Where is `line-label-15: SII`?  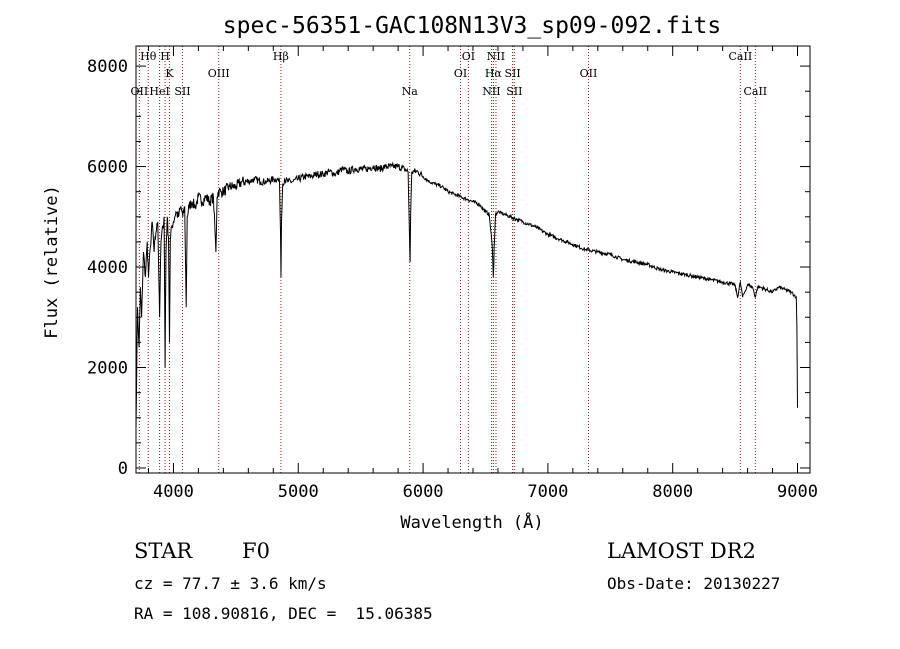
line-label-15: SII is located at coordinates (514, 91).